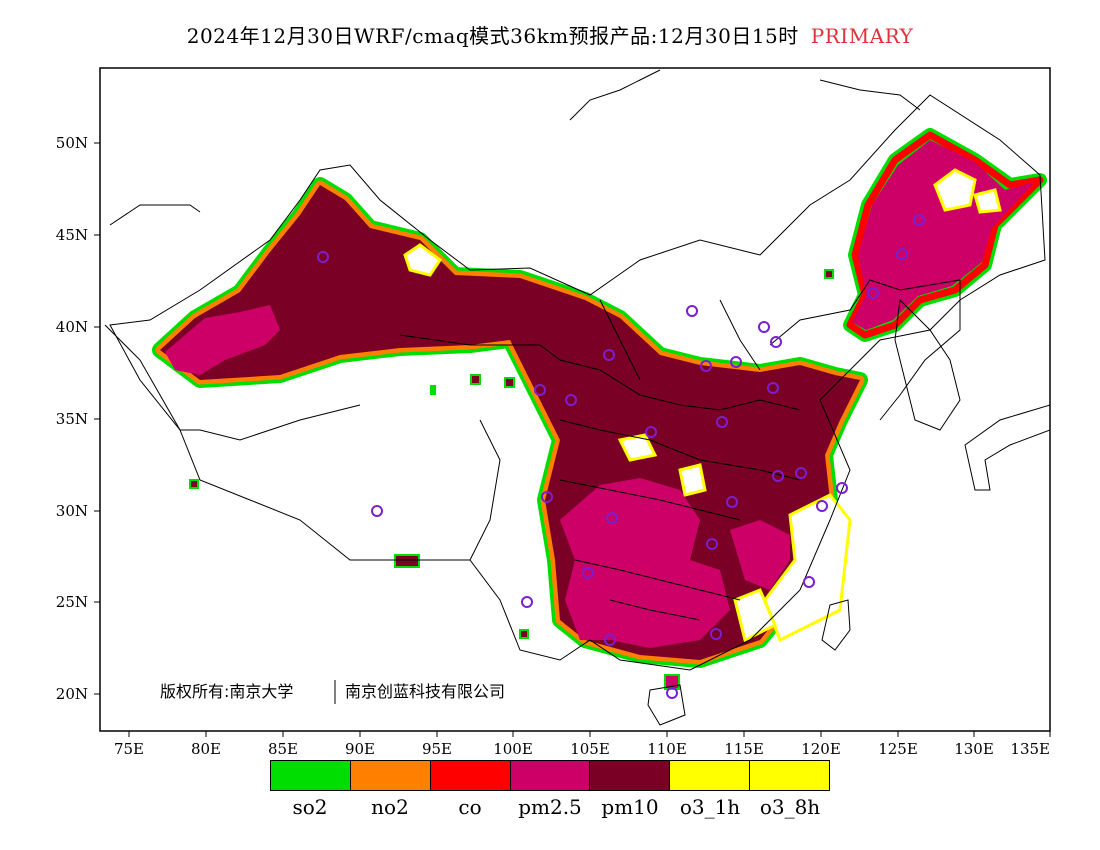 The image size is (1100, 850). What do you see at coordinates (423, 260) in the screenshot?
I see `gap-north` at bounding box center [423, 260].